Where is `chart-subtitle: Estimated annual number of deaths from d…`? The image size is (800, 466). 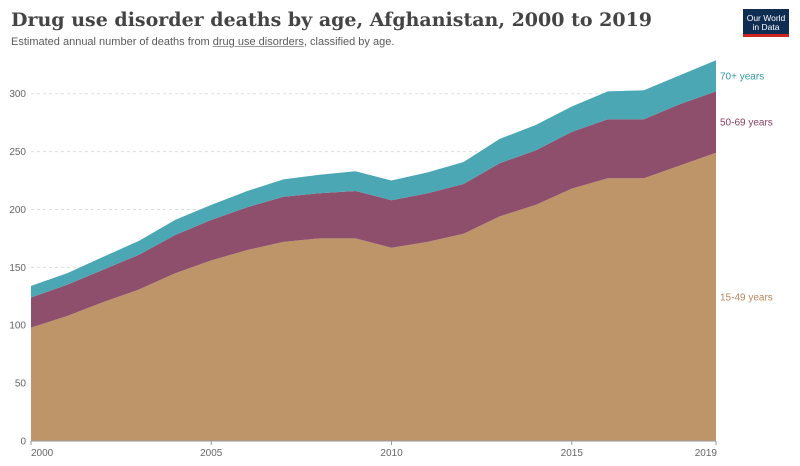 chart-subtitle: Estimated annual number of deaths from d… is located at coordinates (202, 42).